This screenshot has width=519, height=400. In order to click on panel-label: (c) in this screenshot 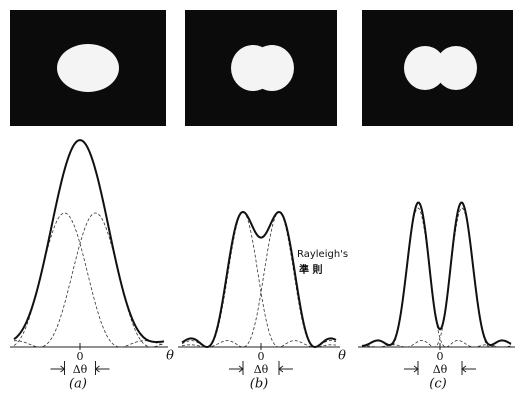, I will do `click(437, 384)`.